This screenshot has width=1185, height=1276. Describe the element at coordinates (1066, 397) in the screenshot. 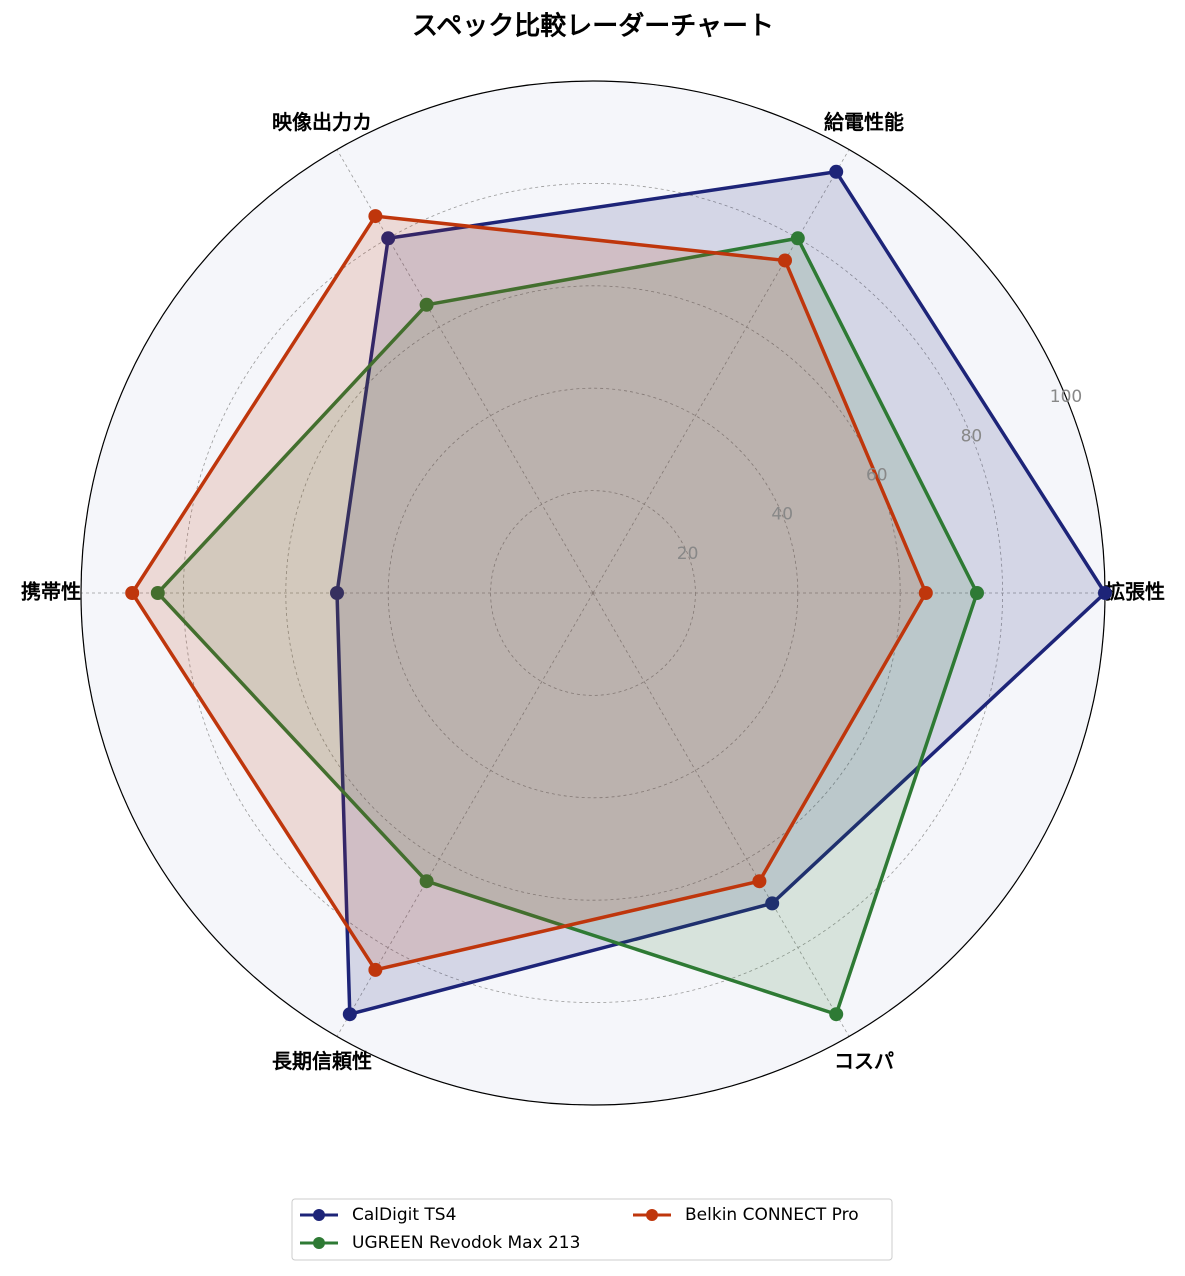

I see `r-tick-label: 100` at that location.